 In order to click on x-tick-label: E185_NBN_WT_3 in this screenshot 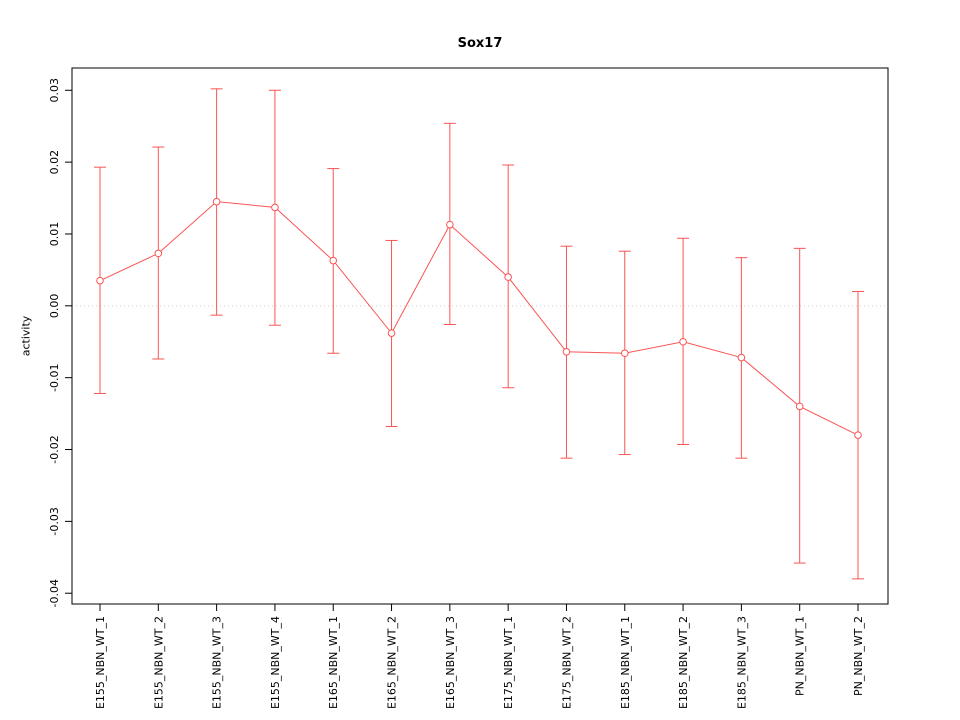, I will do `click(741, 662)`.